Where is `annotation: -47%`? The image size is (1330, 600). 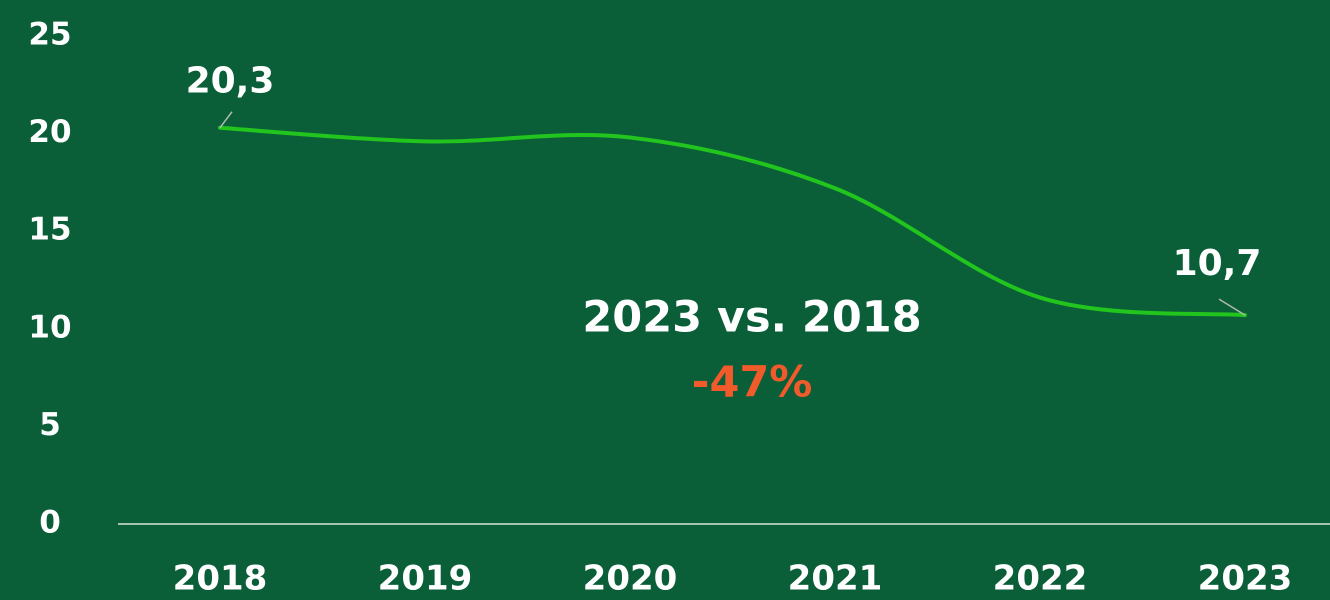 annotation: -47% is located at coordinates (752, 383).